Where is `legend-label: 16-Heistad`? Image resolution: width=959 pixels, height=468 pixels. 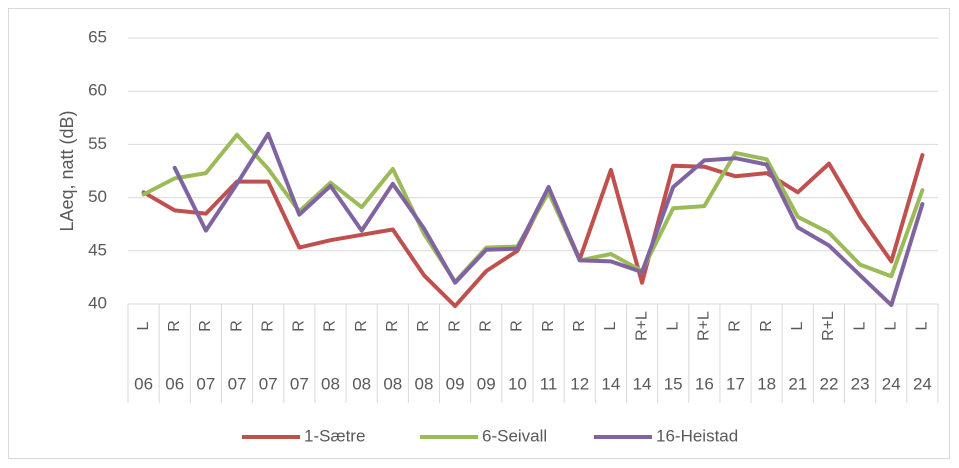 legend-label: 16-Heistad is located at coordinates (697, 435).